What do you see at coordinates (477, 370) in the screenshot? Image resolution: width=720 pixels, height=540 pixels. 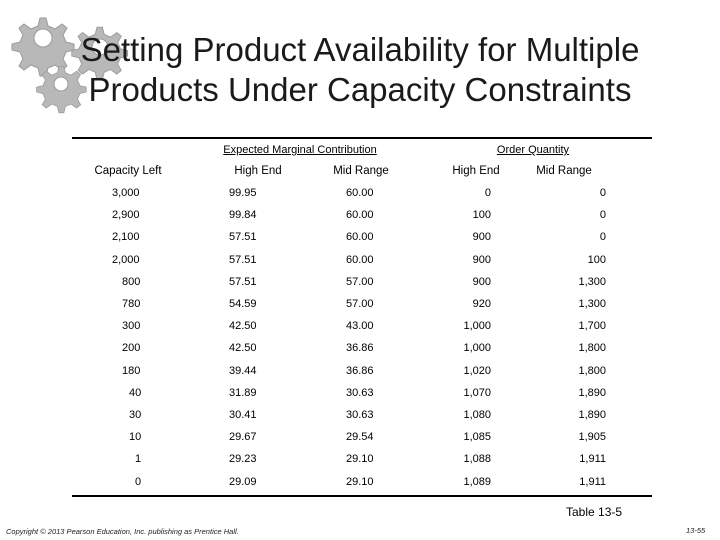 I see `table-cell: 1,020` at bounding box center [477, 370].